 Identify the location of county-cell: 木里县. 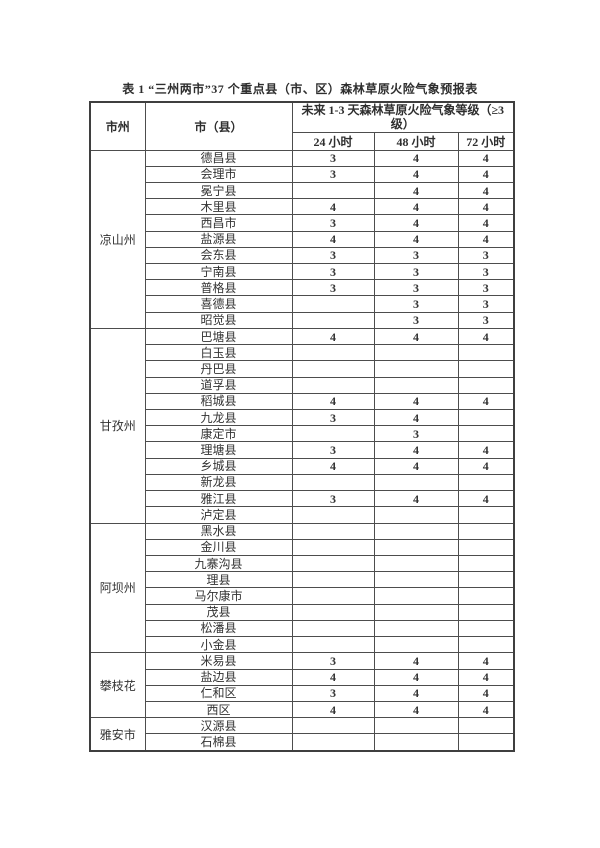
(218, 207).